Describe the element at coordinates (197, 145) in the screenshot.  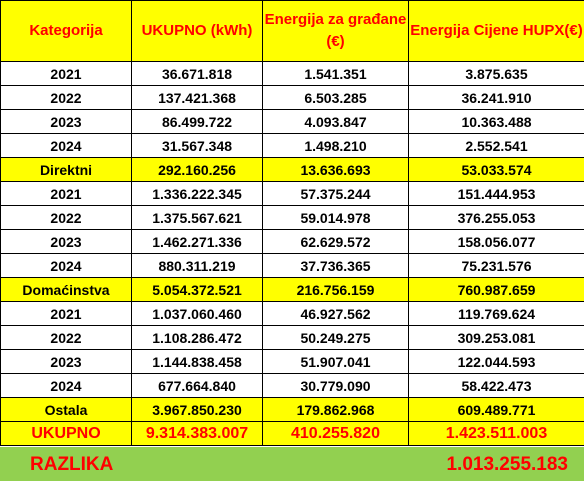
I see `table-cell: 31.567.348` at that location.